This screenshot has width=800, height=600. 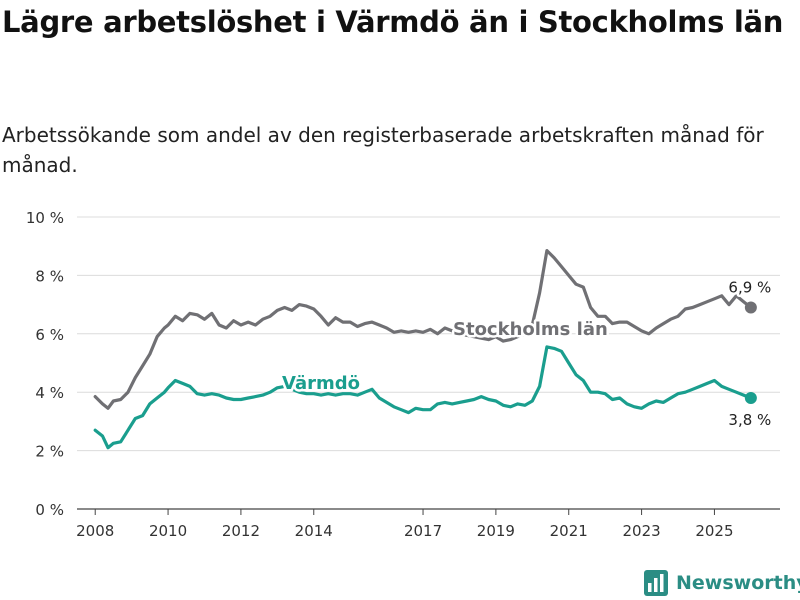 I want to click on x-tick-label: 2008, so click(x=95, y=531).